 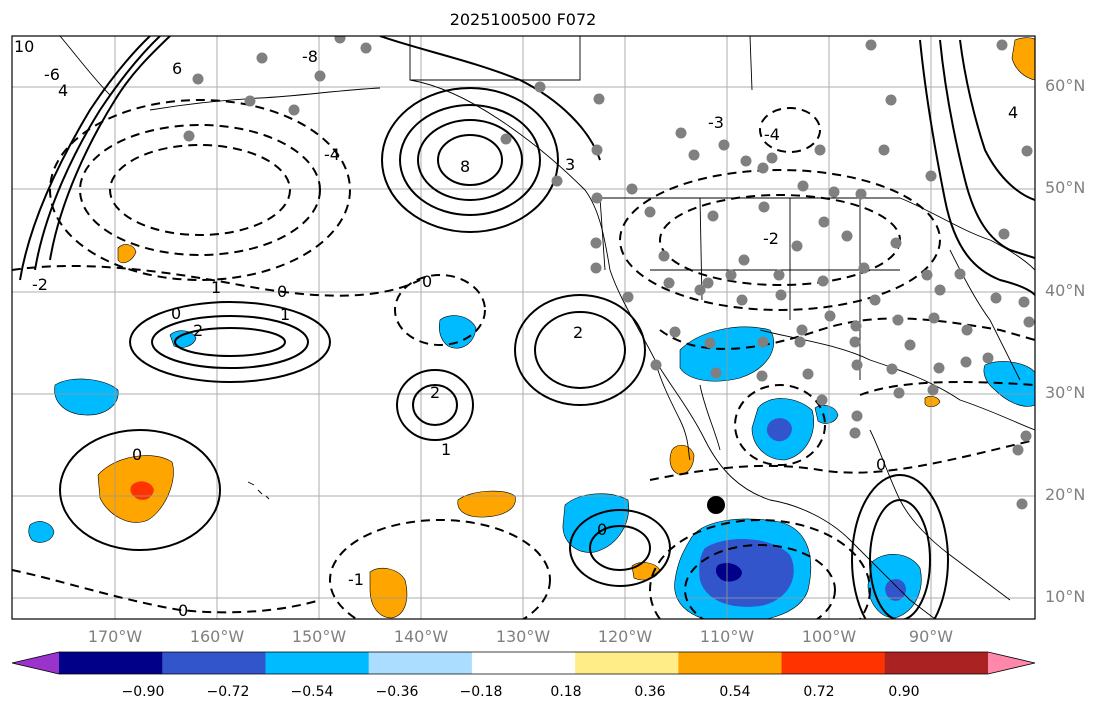 What do you see at coordinates (142, 490) in the screenshot?
I see `shade-red-west` at bounding box center [142, 490].